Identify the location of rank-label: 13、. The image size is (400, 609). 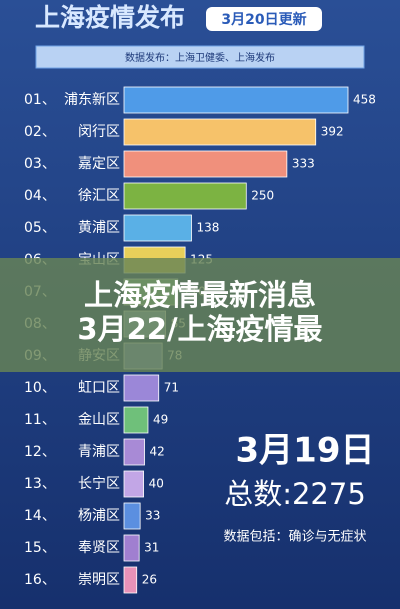
(40, 484).